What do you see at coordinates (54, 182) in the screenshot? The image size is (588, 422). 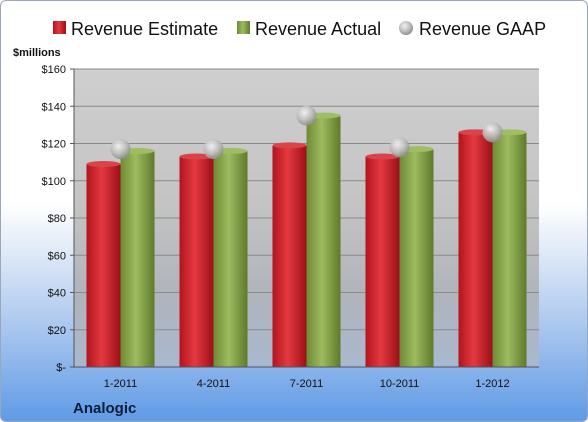 I see `y-tick-label: $100` at bounding box center [54, 182].